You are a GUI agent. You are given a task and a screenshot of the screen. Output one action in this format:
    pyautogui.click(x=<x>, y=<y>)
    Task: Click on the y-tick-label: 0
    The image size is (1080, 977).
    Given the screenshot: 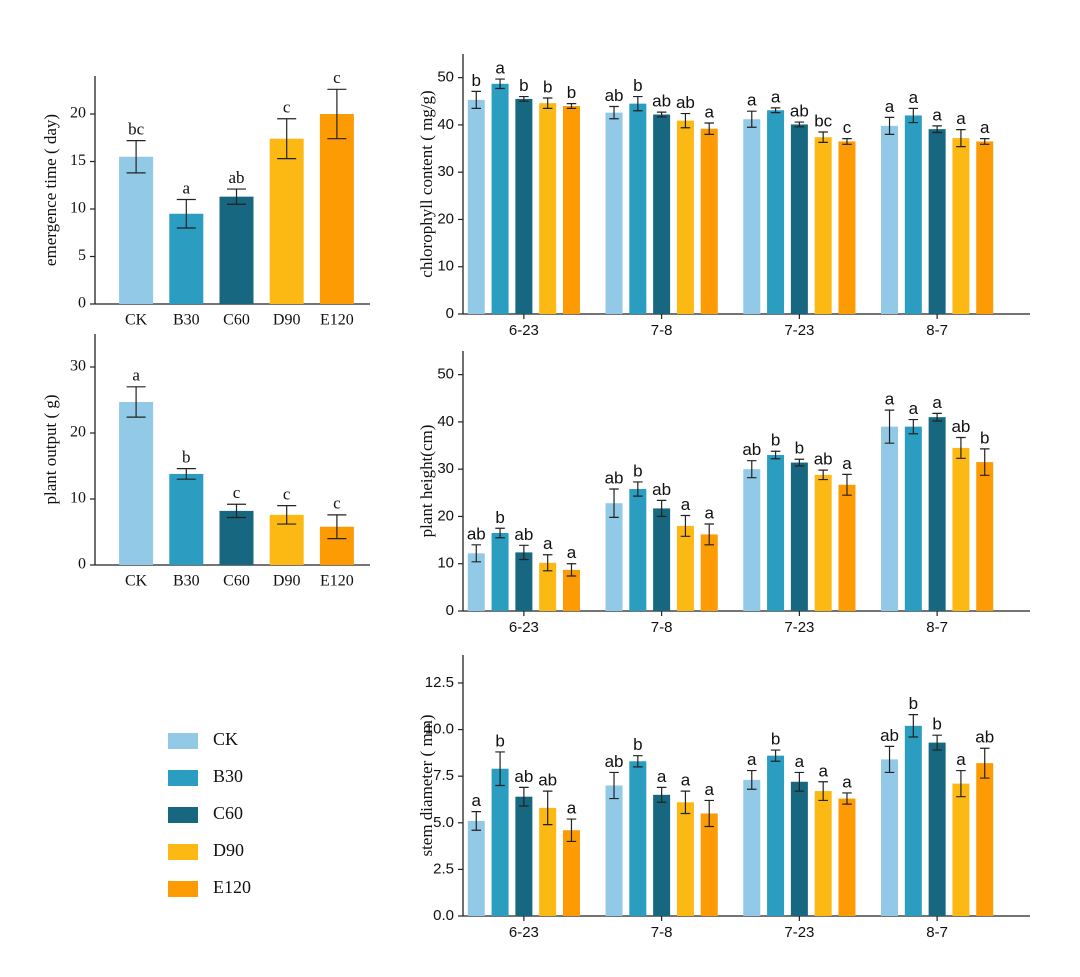 What is the action you would take?
    pyautogui.click(x=450, y=313)
    